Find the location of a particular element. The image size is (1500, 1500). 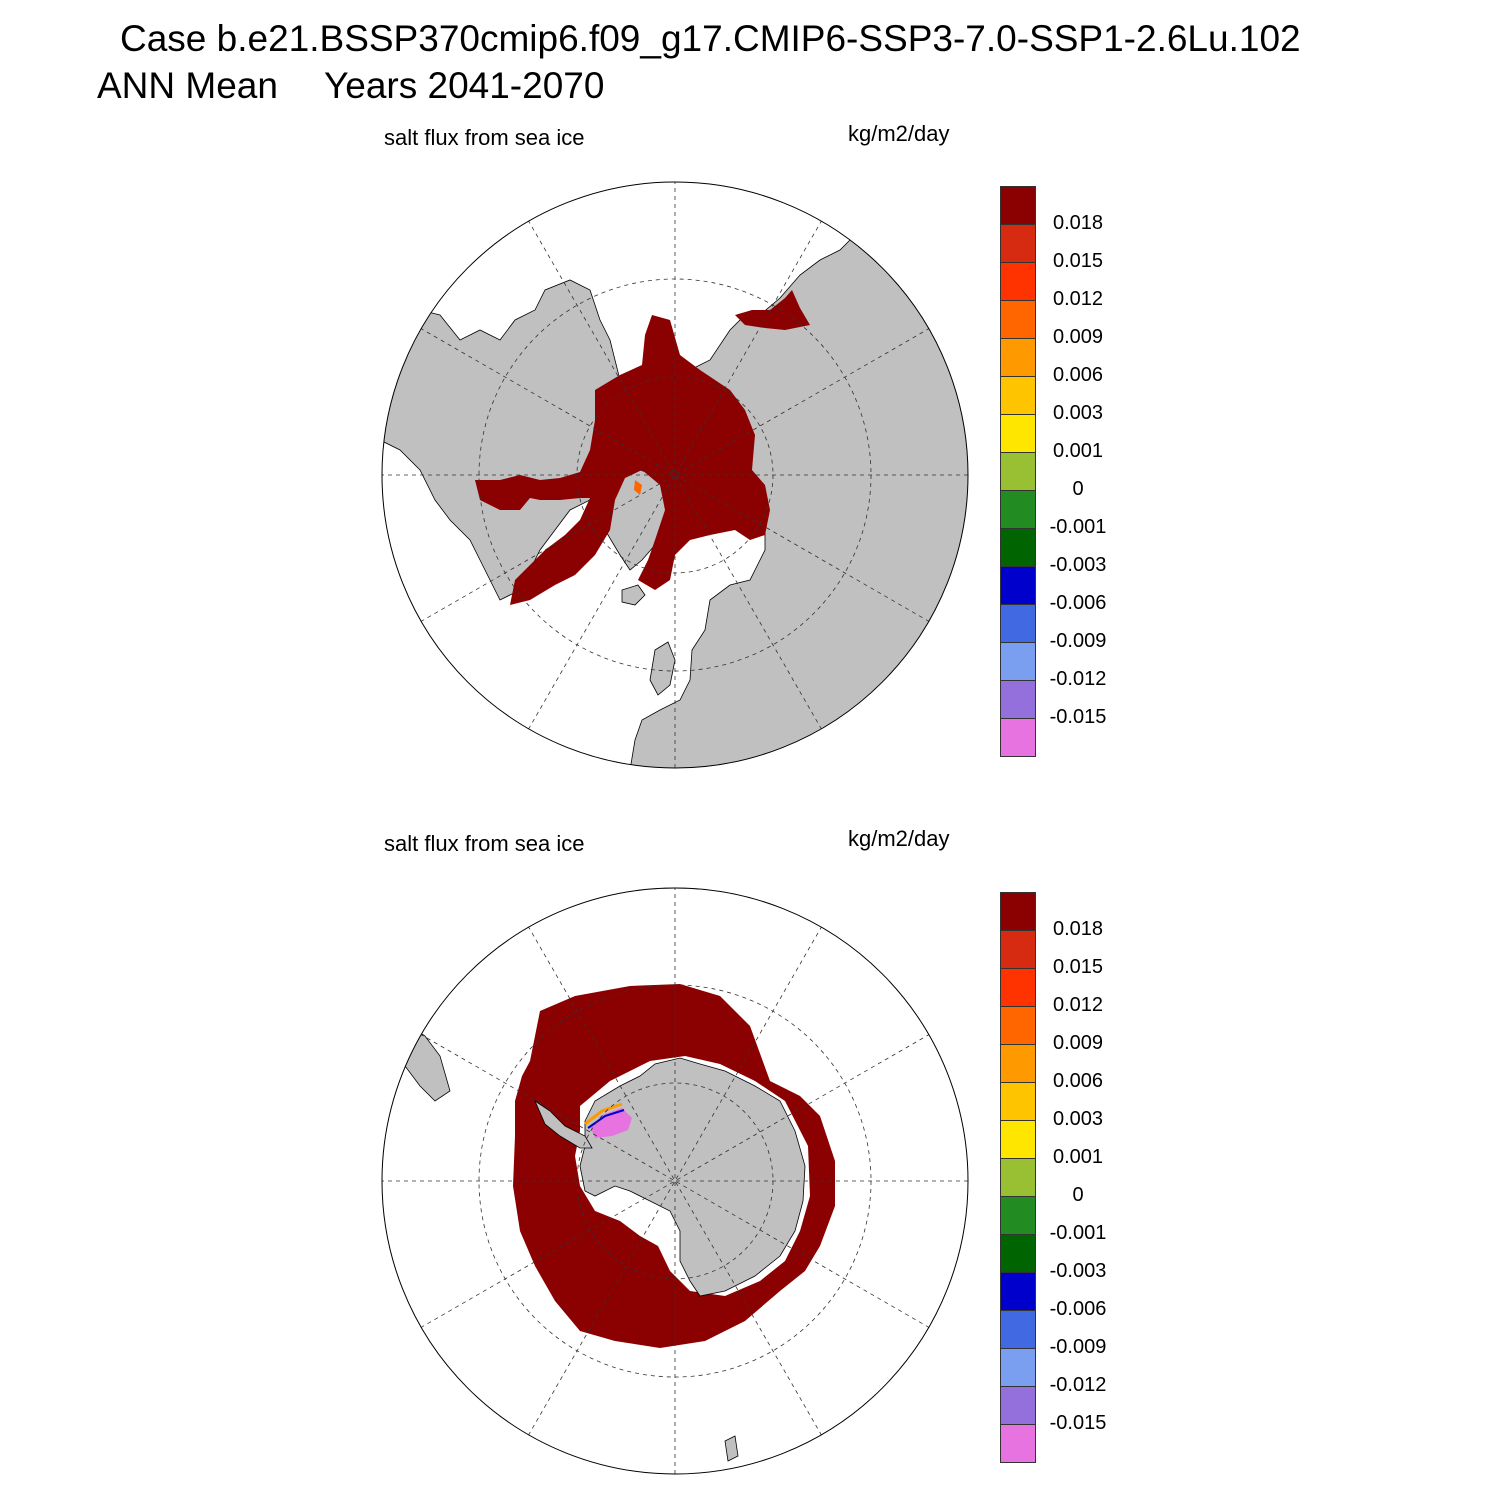

south-land-peninsula is located at coordinates (563, 1124).